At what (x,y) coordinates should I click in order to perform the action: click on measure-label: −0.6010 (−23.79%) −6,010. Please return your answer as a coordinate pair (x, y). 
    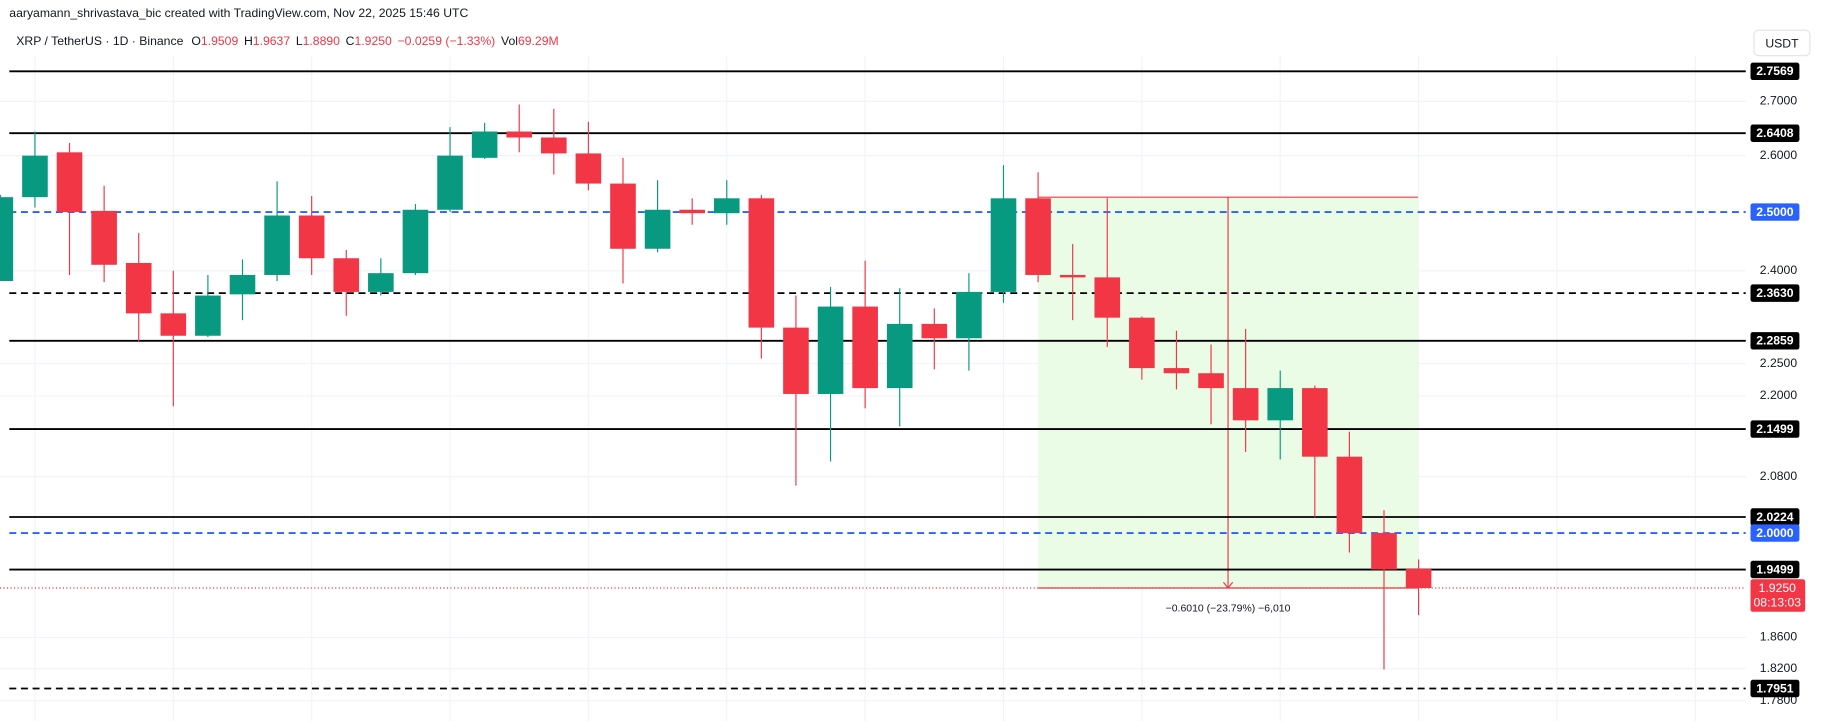
    Looking at the image, I should click on (1228, 609).